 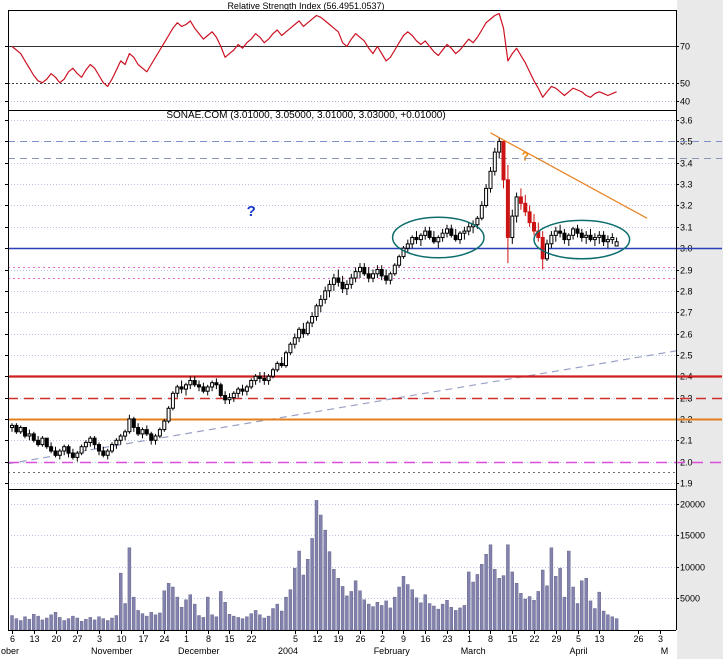 What do you see at coordinates (686, 335) in the screenshot?
I see `svg-text: 2.6` at bounding box center [686, 335].